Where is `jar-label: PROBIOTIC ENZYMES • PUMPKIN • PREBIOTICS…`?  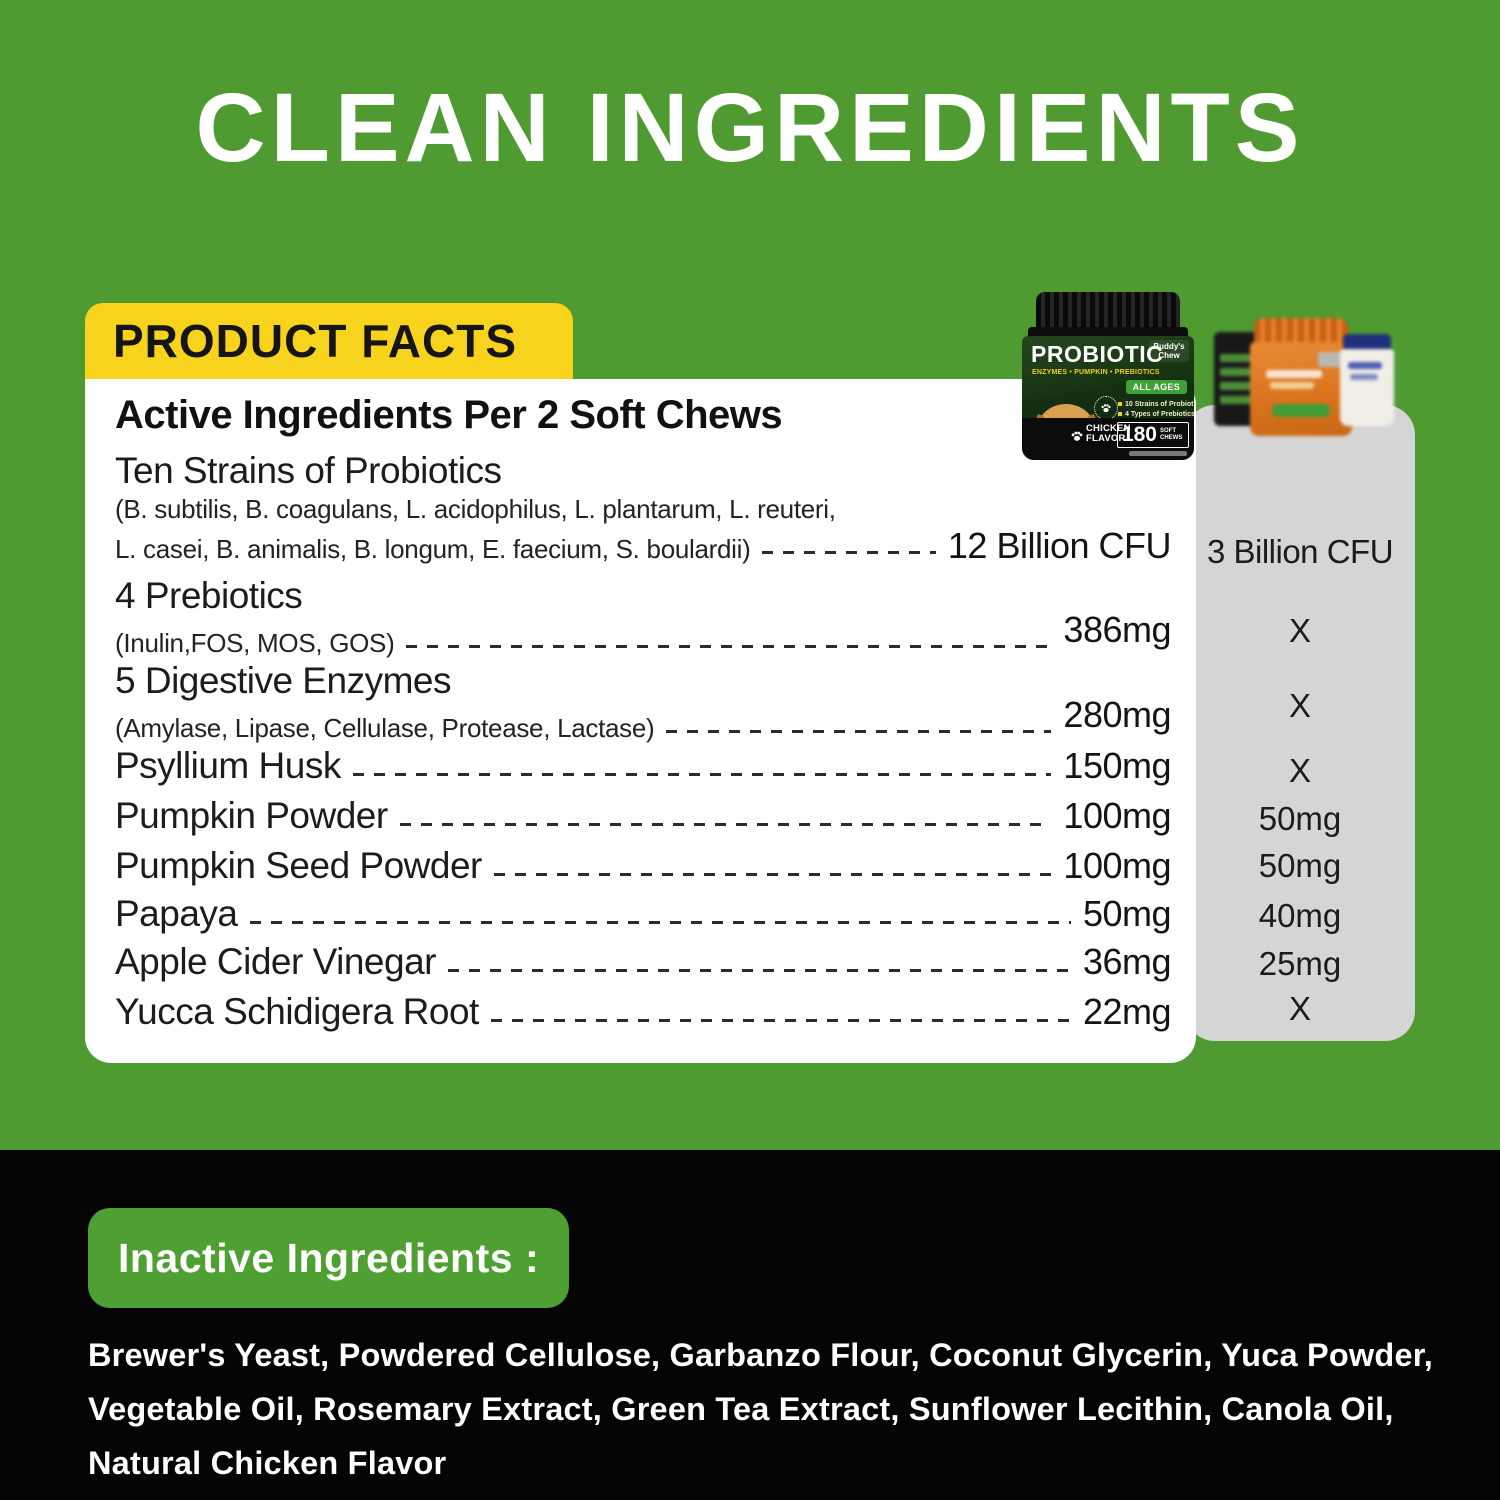
jar-label: PROBIOTIC ENZYMES • PUMPKIN • PREBIOTICS… is located at coordinates (1108, 398).